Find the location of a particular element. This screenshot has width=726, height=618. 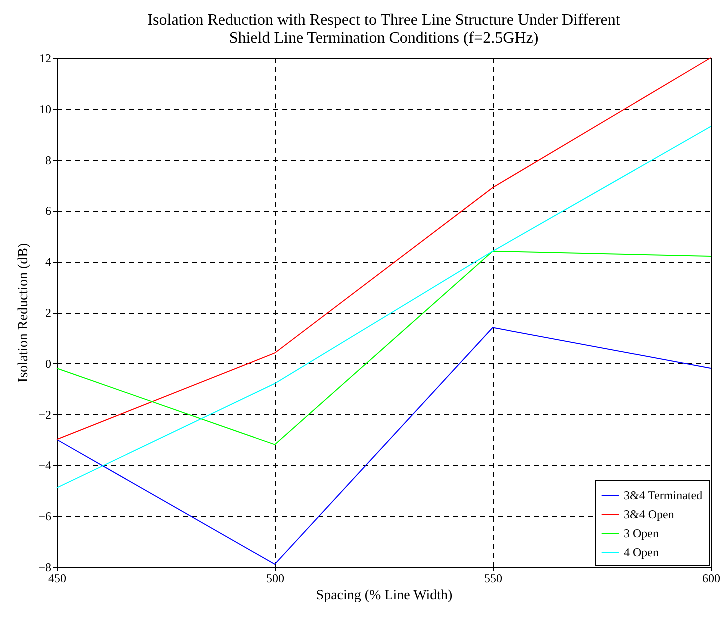

x-tick-label: 550 is located at coordinates (493, 579).